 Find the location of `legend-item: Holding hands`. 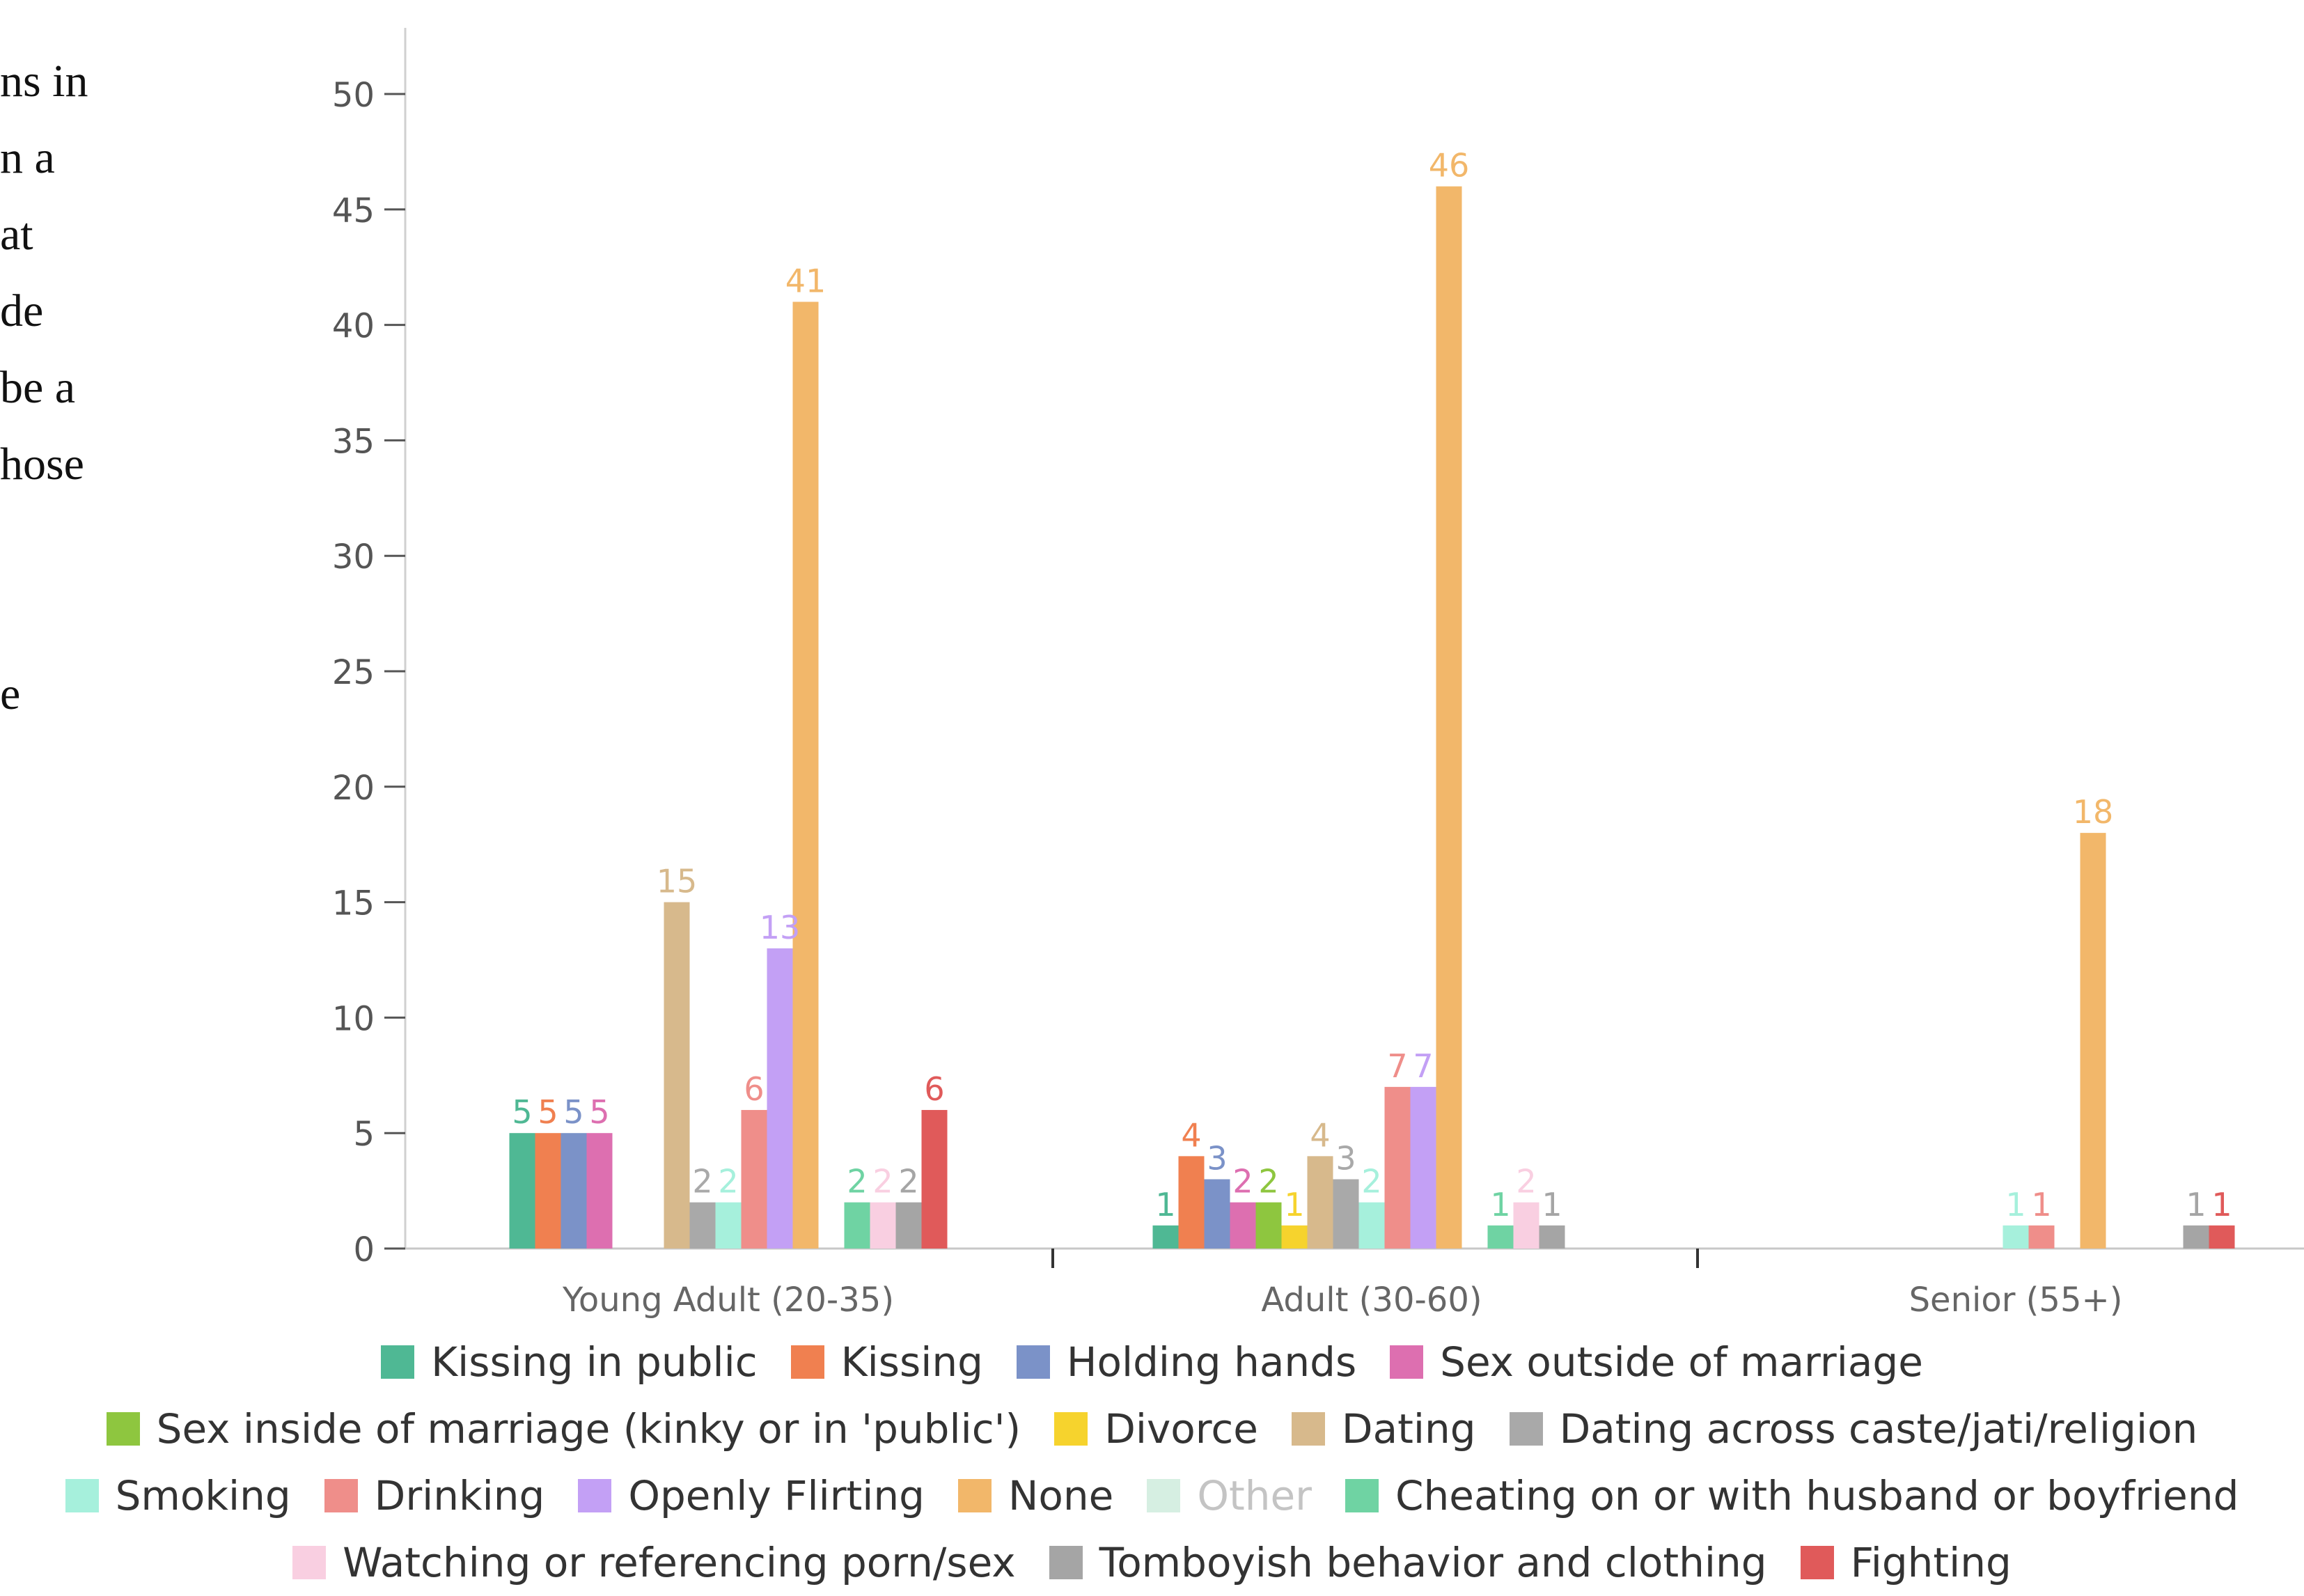

legend-item: Holding hands is located at coordinates (1186, 1362).